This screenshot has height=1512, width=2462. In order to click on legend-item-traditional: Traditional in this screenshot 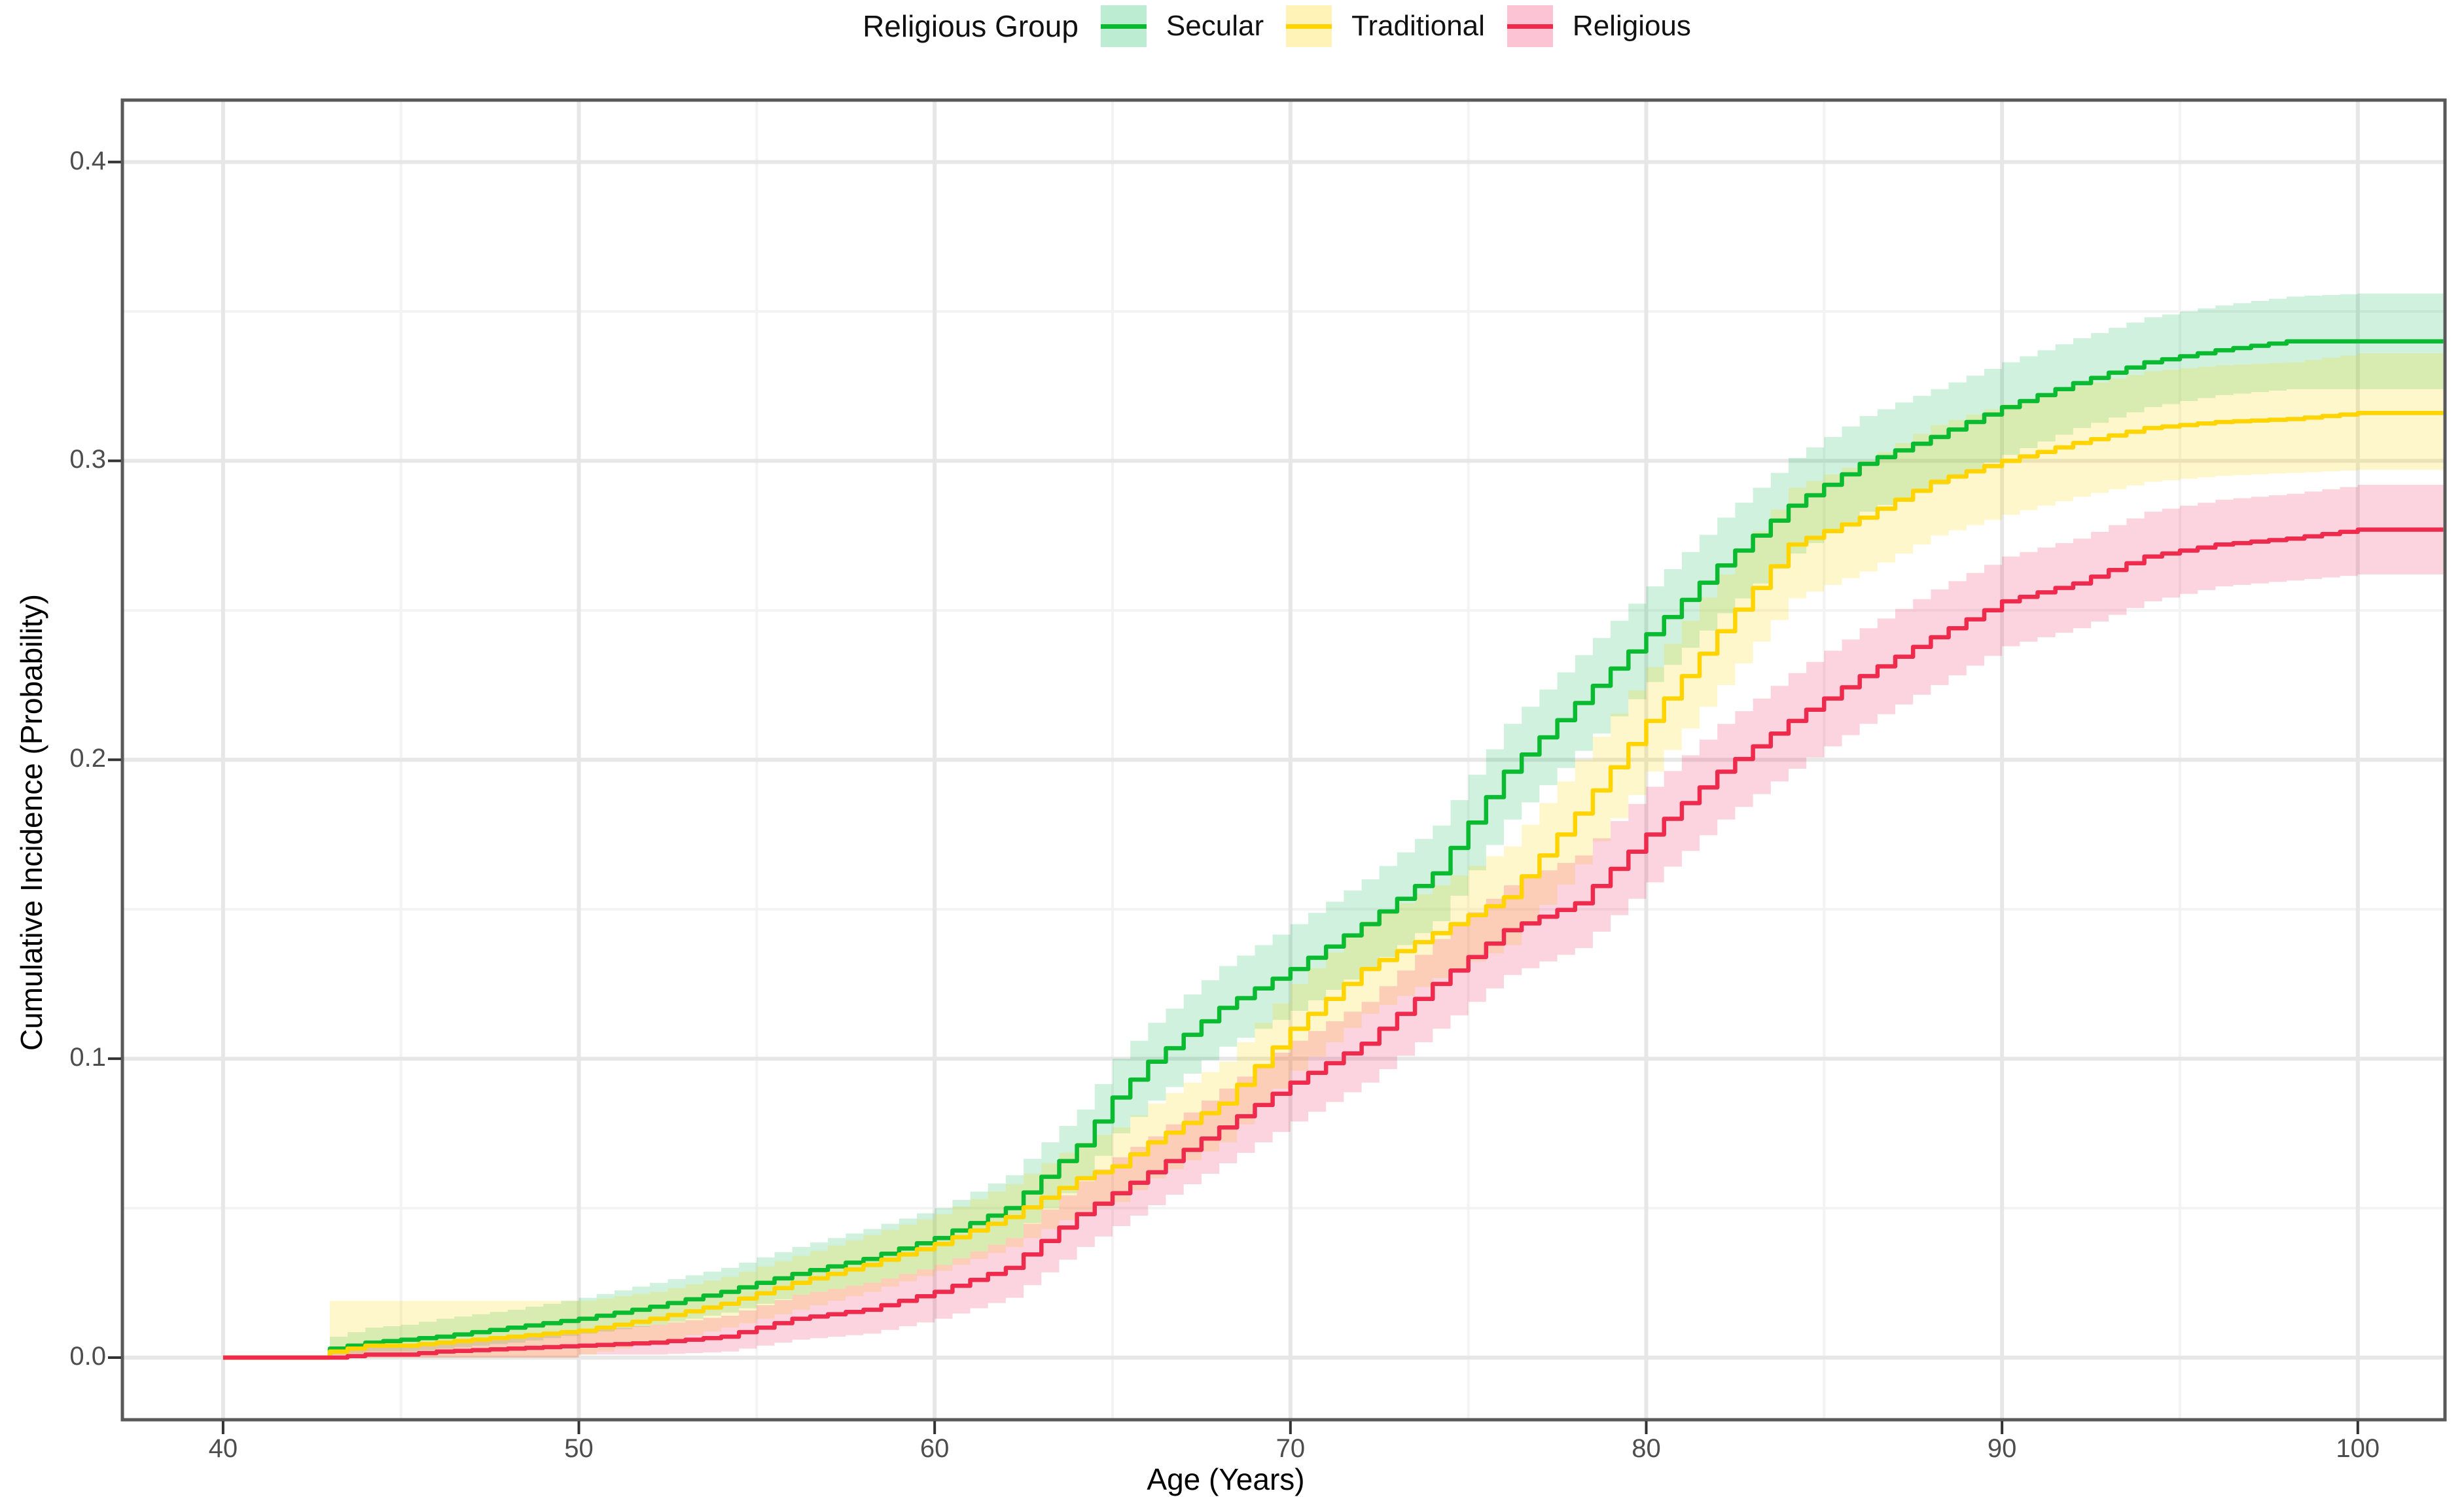, I will do `click(1385, 26)`.